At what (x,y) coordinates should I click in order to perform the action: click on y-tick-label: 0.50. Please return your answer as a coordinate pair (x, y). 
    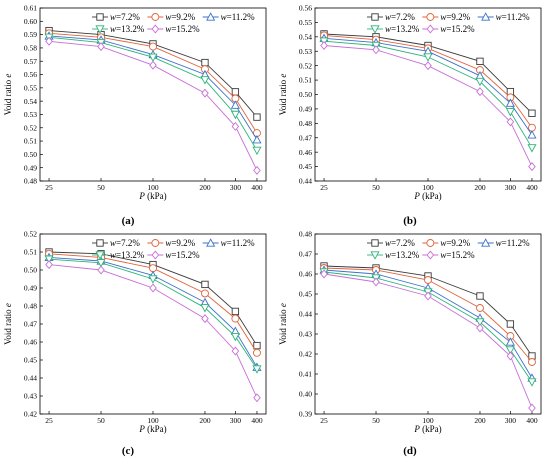
    Looking at the image, I should click on (30, 154).